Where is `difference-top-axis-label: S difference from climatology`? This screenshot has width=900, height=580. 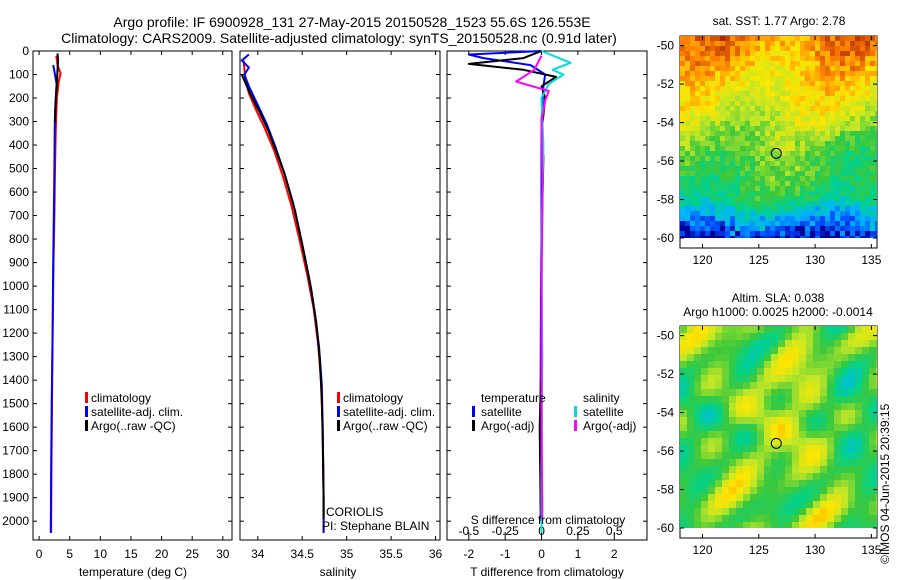
difference-top-axis-label: S difference from climatology is located at coordinates (548, 520).